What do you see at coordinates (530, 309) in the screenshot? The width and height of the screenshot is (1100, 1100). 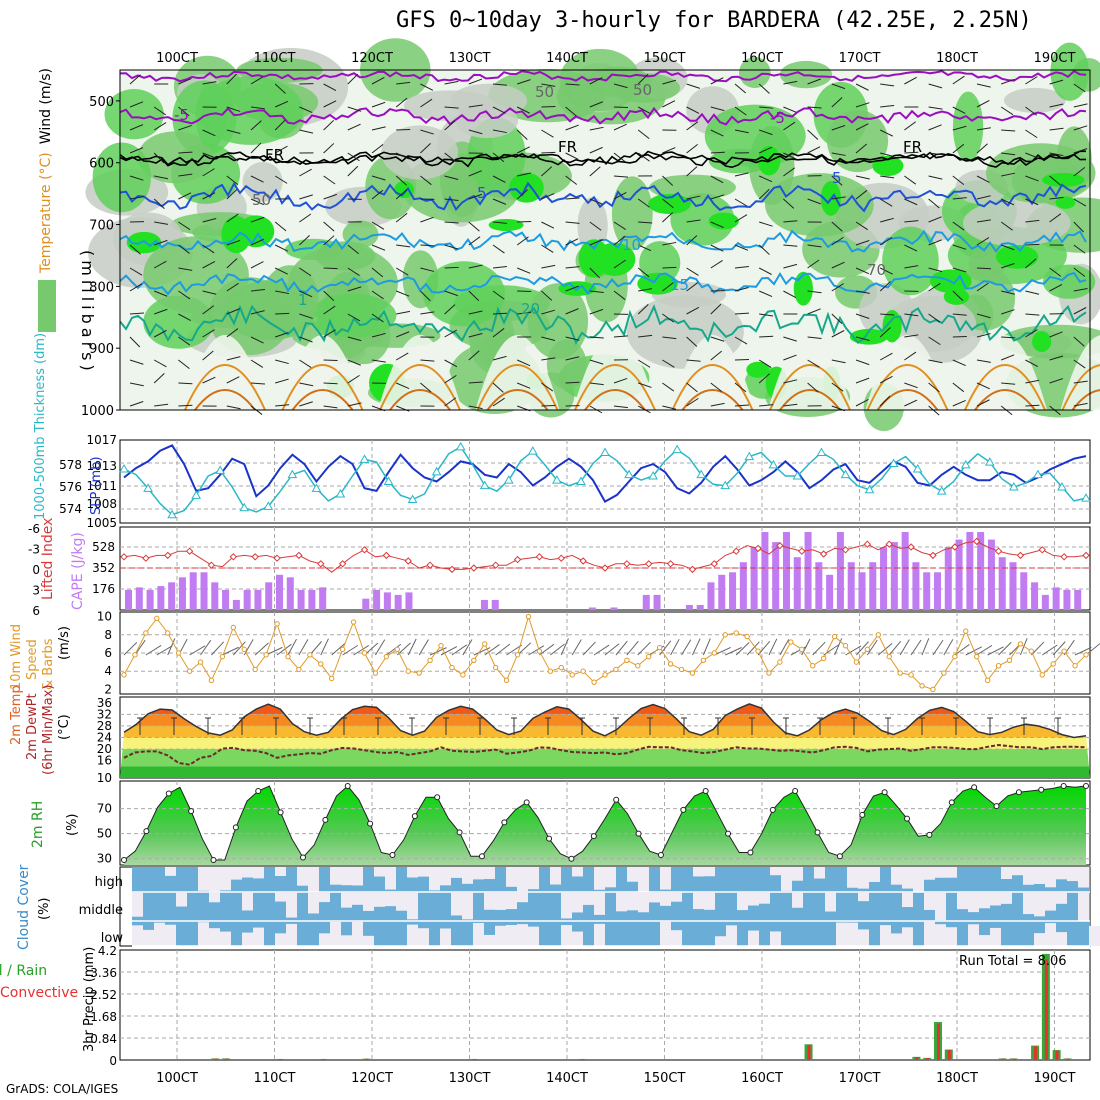 I see `contour-label: 20` at bounding box center [530, 309].